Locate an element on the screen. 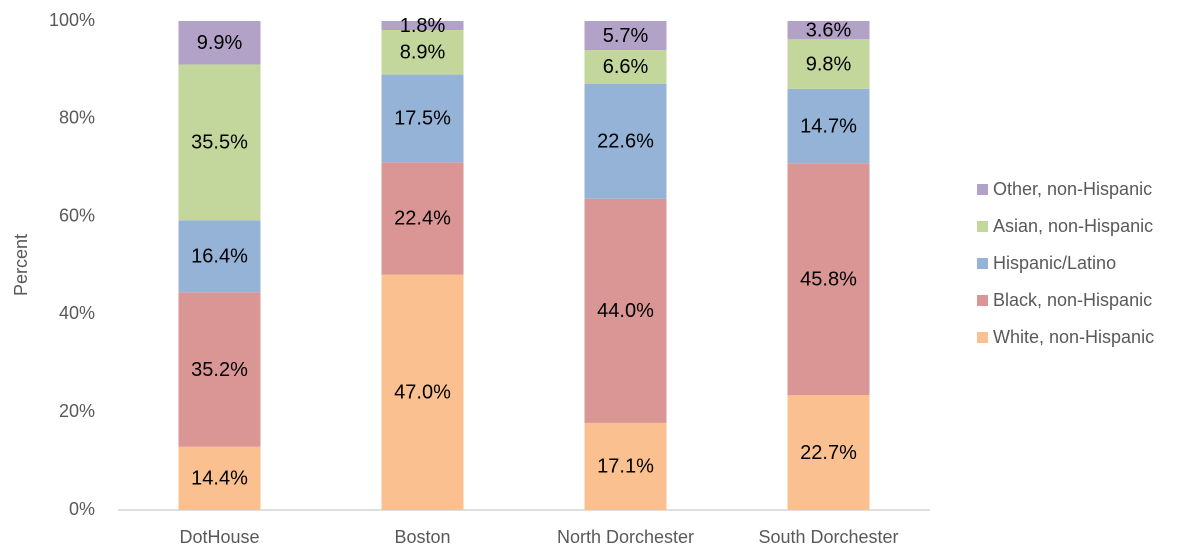  x-tick-label: South Dorchester is located at coordinates (828, 537).